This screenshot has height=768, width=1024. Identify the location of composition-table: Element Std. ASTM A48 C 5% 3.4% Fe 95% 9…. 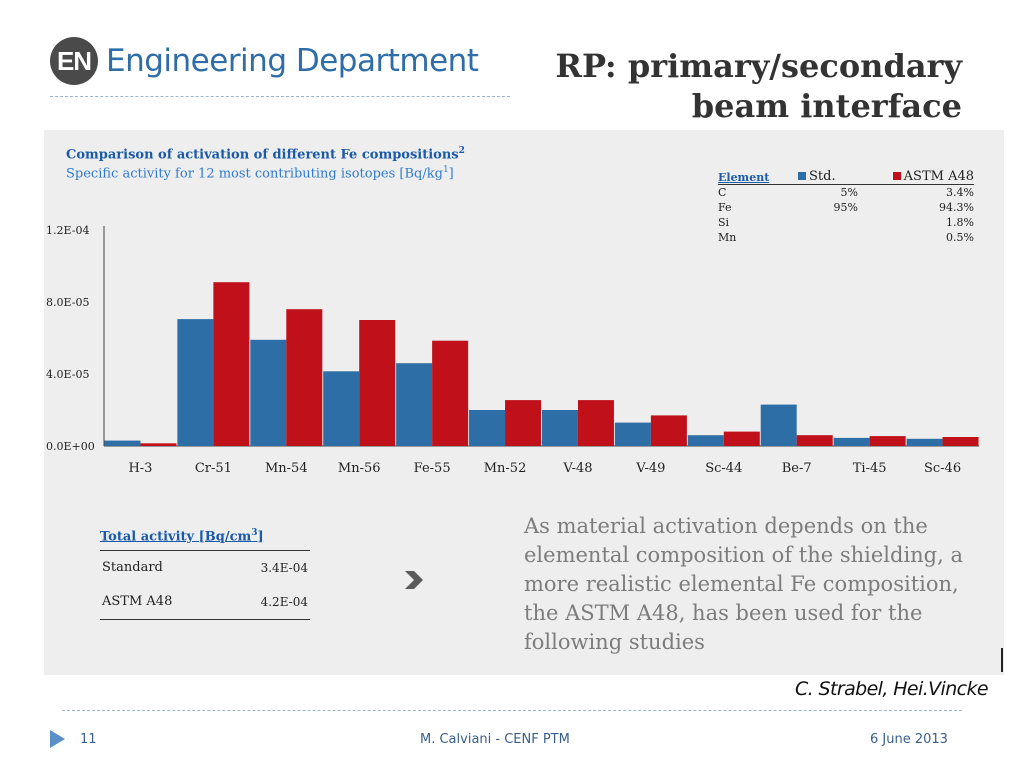
(846, 201).